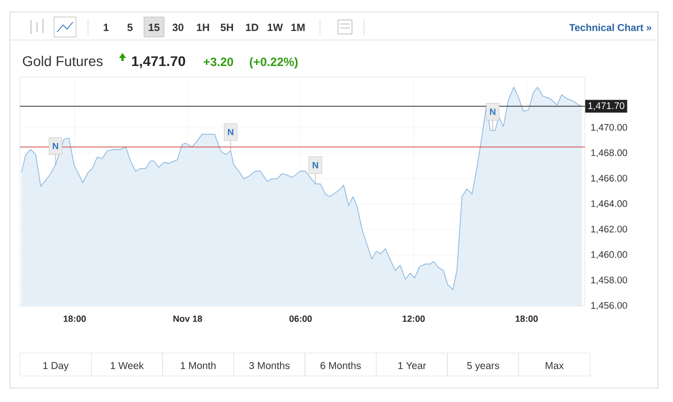 This screenshot has height=402, width=673. Describe the element at coordinates (610, 28) in the screenshot. I see `text: Technical Chart »` at that location.